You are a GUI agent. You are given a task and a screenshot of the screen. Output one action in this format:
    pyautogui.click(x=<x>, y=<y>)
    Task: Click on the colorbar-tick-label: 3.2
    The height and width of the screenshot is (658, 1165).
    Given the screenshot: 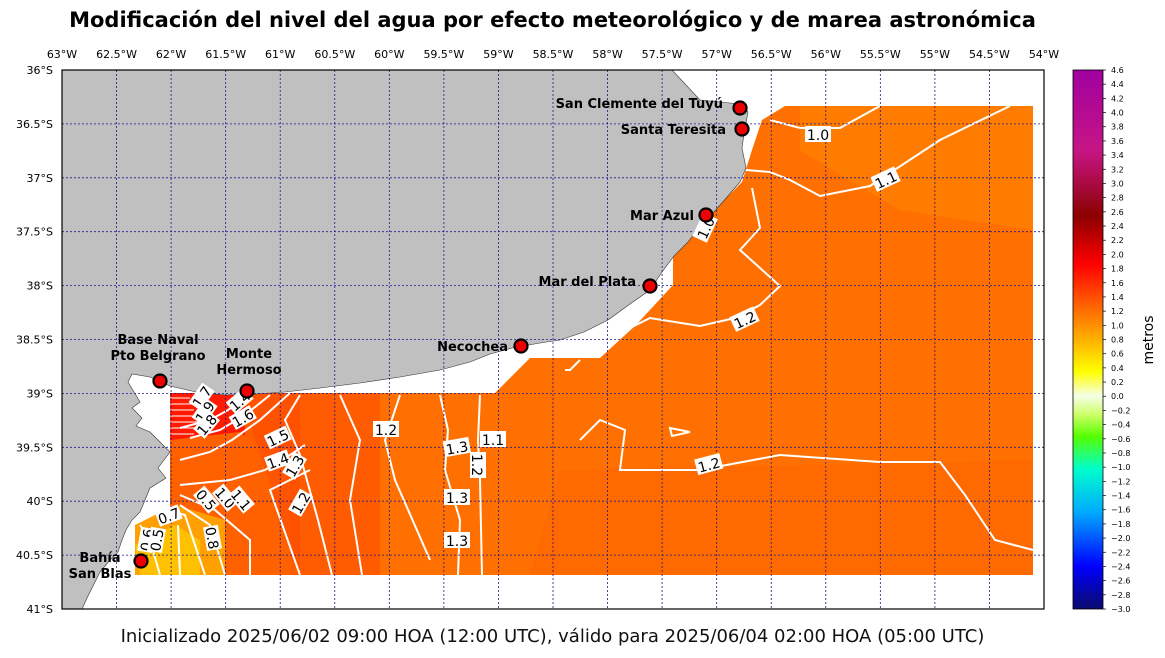 What is the action you would take?
    pyautogui.click(x=1117, y=169)
    